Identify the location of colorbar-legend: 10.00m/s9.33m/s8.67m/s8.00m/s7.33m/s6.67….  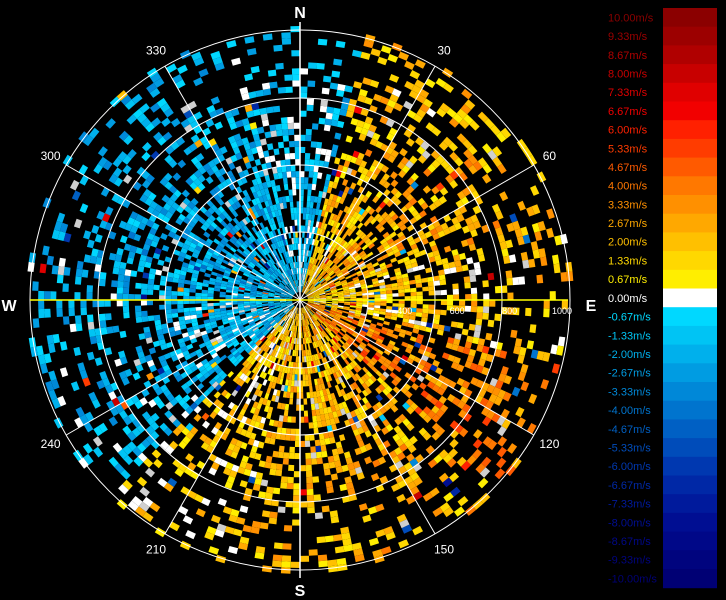
(662, 298).